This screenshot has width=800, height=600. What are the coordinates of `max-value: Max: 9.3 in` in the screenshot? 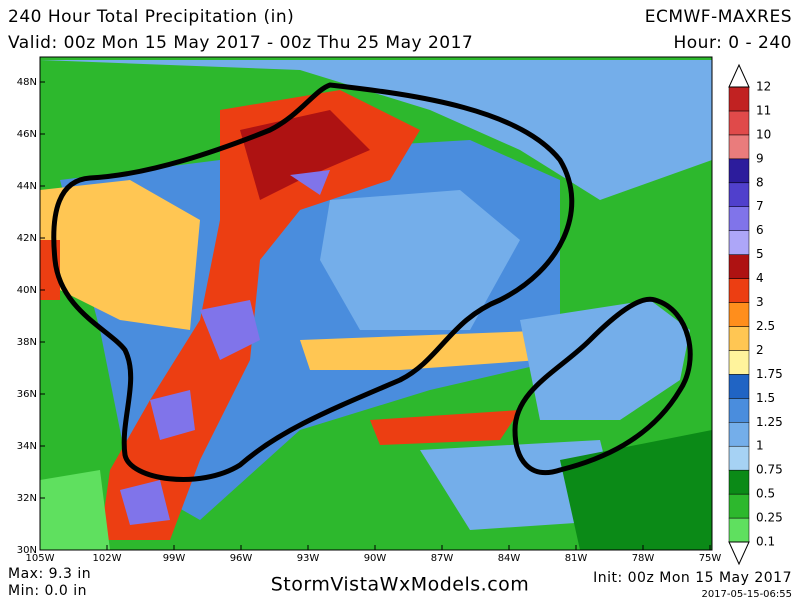 It's located at (49, 574).